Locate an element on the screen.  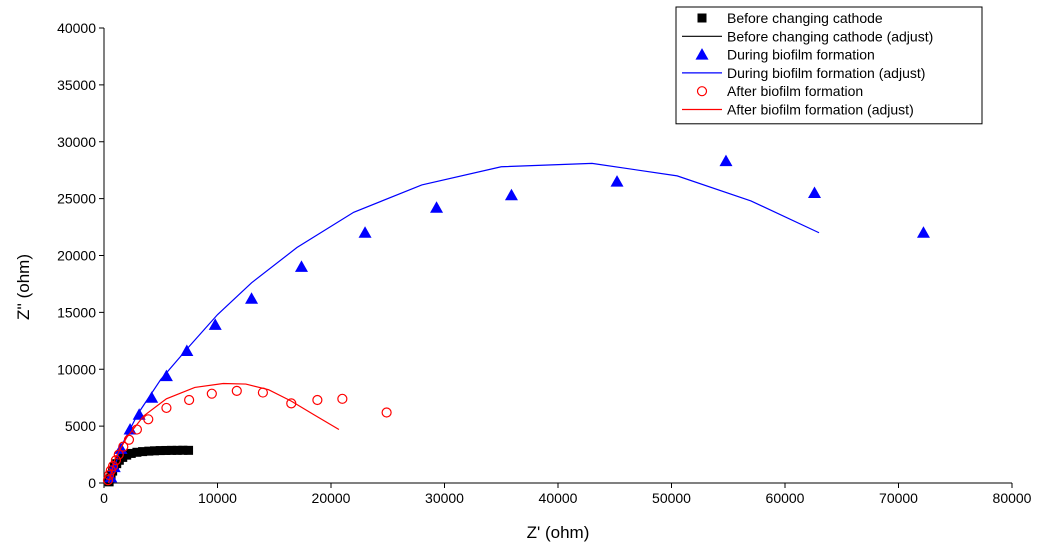
x-tick-label: 0 is located at coordinates (104, 498).